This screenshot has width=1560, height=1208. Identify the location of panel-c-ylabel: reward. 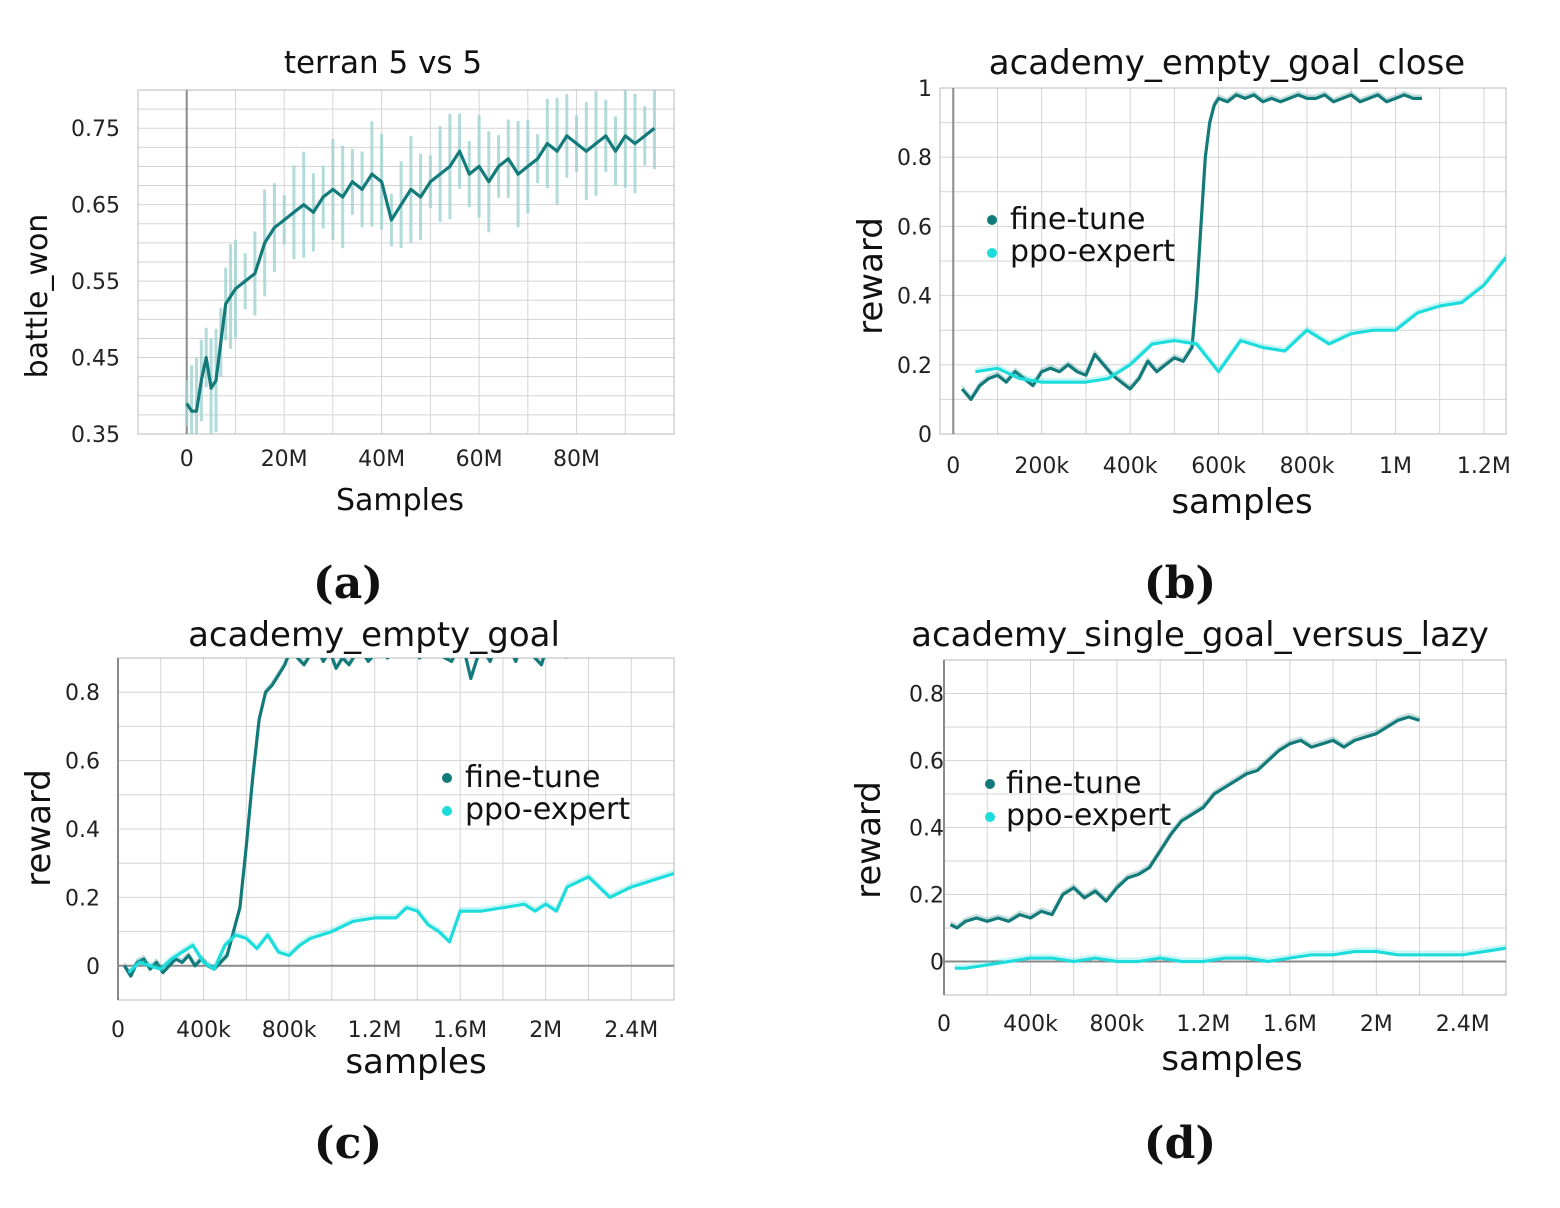
(39, 828).